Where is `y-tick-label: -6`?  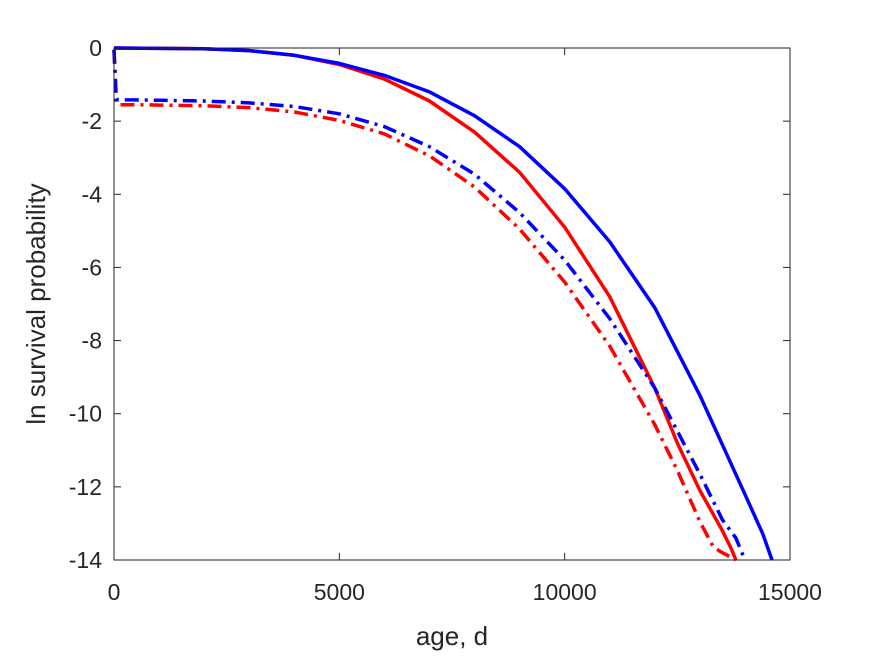
y-tick-label: -6 is located at coordinates (92, 267).